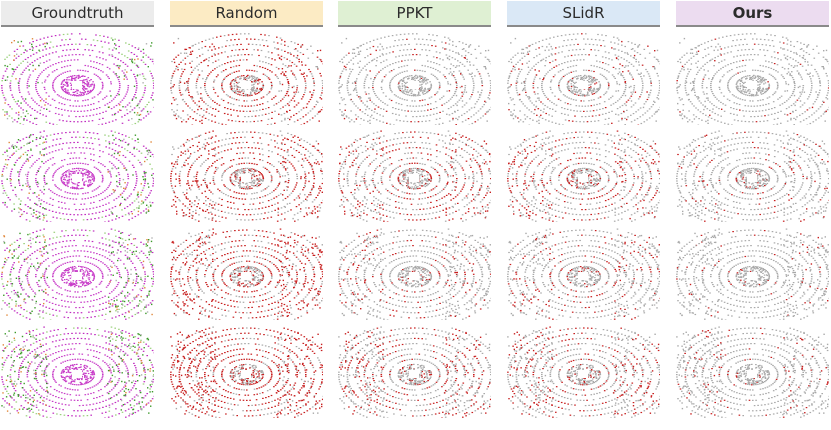 The width and height of the screenshot is (831, 430). I want to click on point-cloud, so click(77, 79).